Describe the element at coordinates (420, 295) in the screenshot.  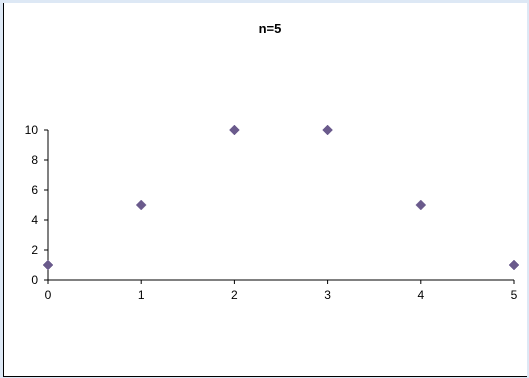
I see `x-tick-label: 4` at that location.